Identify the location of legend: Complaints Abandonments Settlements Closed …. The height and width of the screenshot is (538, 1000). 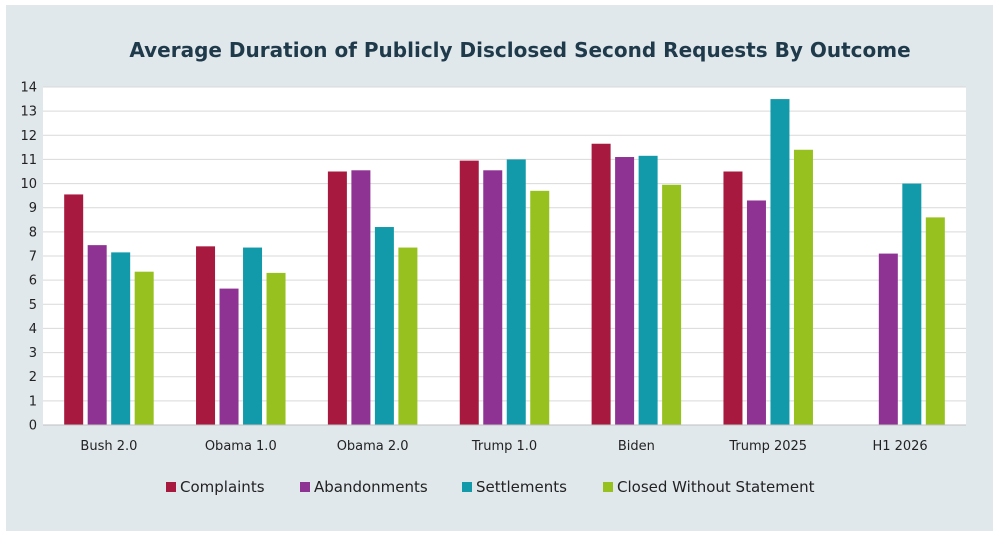
(490, 487).